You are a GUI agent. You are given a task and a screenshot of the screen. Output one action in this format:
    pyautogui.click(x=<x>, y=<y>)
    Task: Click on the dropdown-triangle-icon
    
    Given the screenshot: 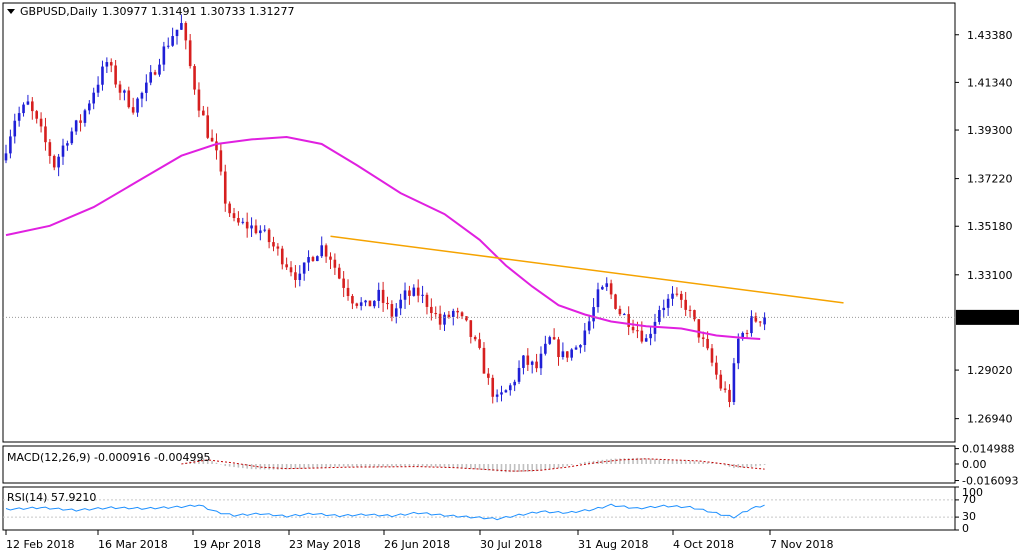 What is the action you would take?
    pyautogui.click(x=11, y=11)
    